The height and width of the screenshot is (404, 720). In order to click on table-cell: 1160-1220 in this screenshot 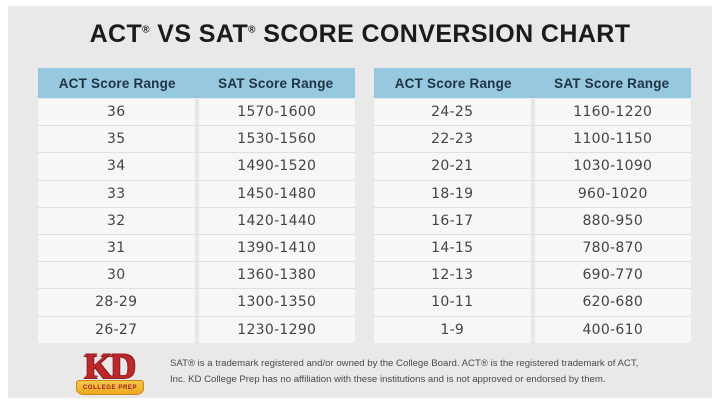, I will do `click(613, 112)`.